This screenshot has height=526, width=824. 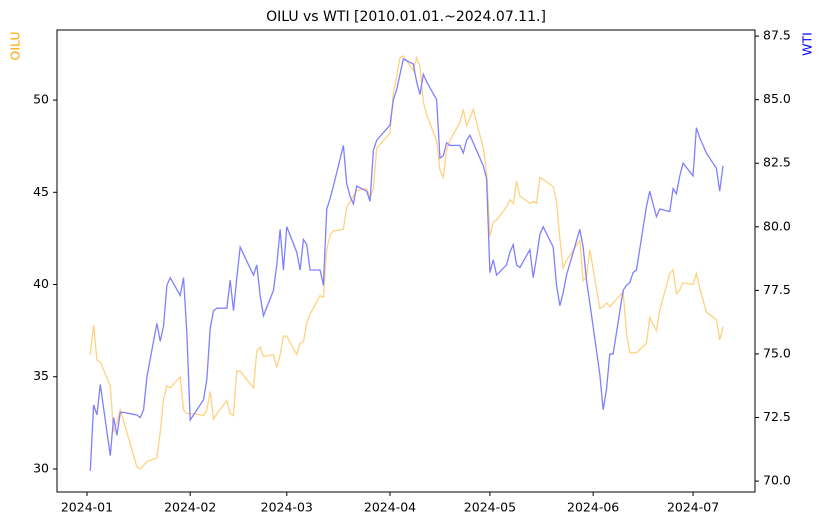 I want to click on x-tick-label: 2024-02, so click(x=190, y=507).